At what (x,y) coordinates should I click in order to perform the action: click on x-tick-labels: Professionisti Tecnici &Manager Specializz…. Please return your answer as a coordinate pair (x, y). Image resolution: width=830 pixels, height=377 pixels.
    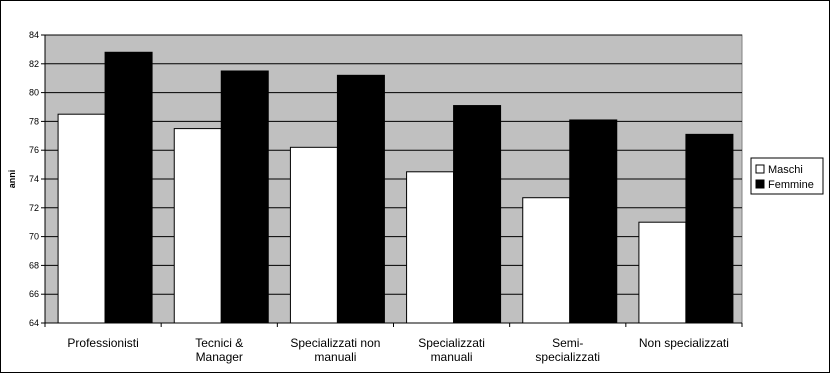
    Looking at the image, I should click on (393, 343).